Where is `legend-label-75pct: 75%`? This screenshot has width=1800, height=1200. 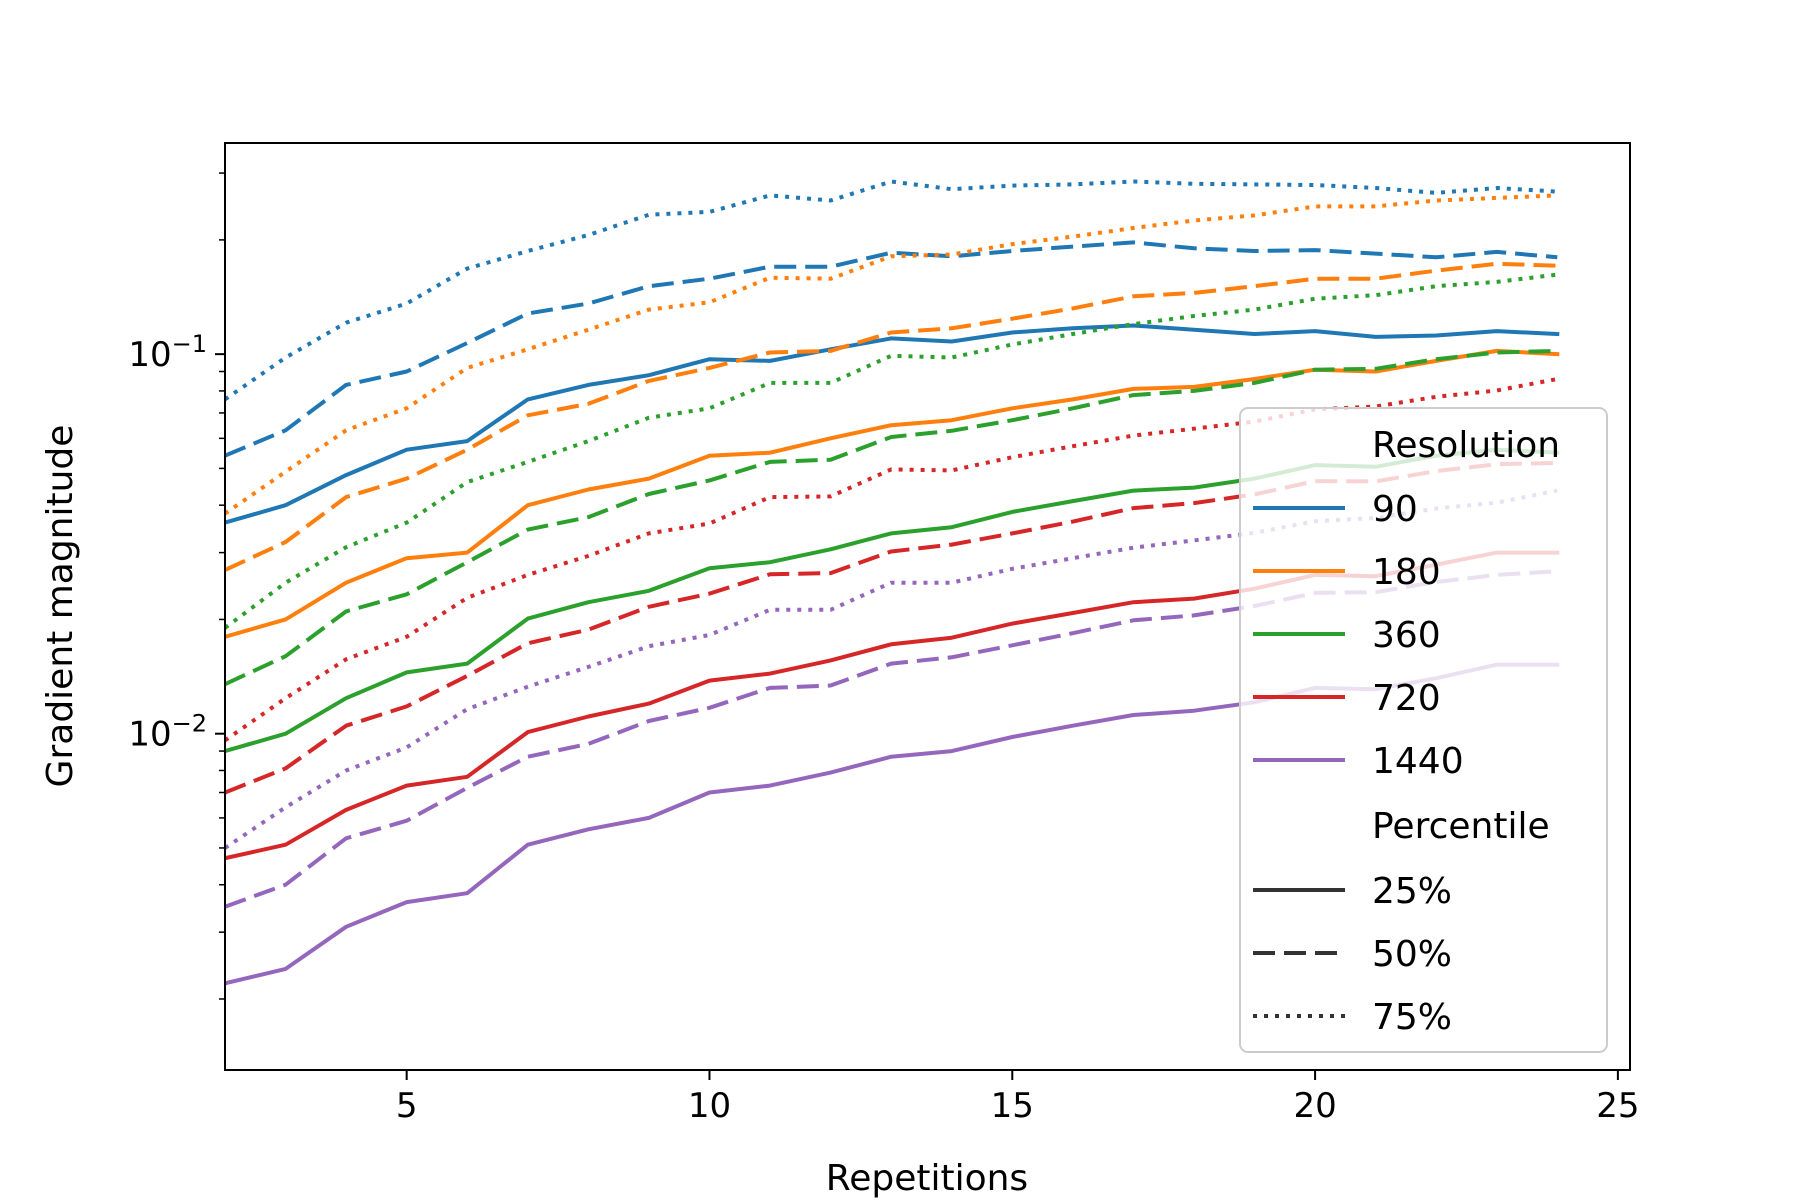
legend-label-75pct: 75% is located at coordinates (1412, 1017).